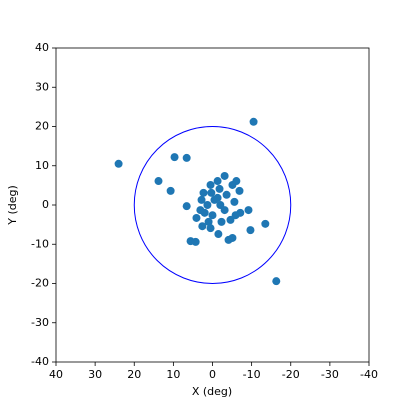 Image resolution: width=415 pixels, height=415 pixels. What do you see at coordinates (330, 374) in the screenshot?
I see `x-tick-label: -30` at bounding box center [330, 374].